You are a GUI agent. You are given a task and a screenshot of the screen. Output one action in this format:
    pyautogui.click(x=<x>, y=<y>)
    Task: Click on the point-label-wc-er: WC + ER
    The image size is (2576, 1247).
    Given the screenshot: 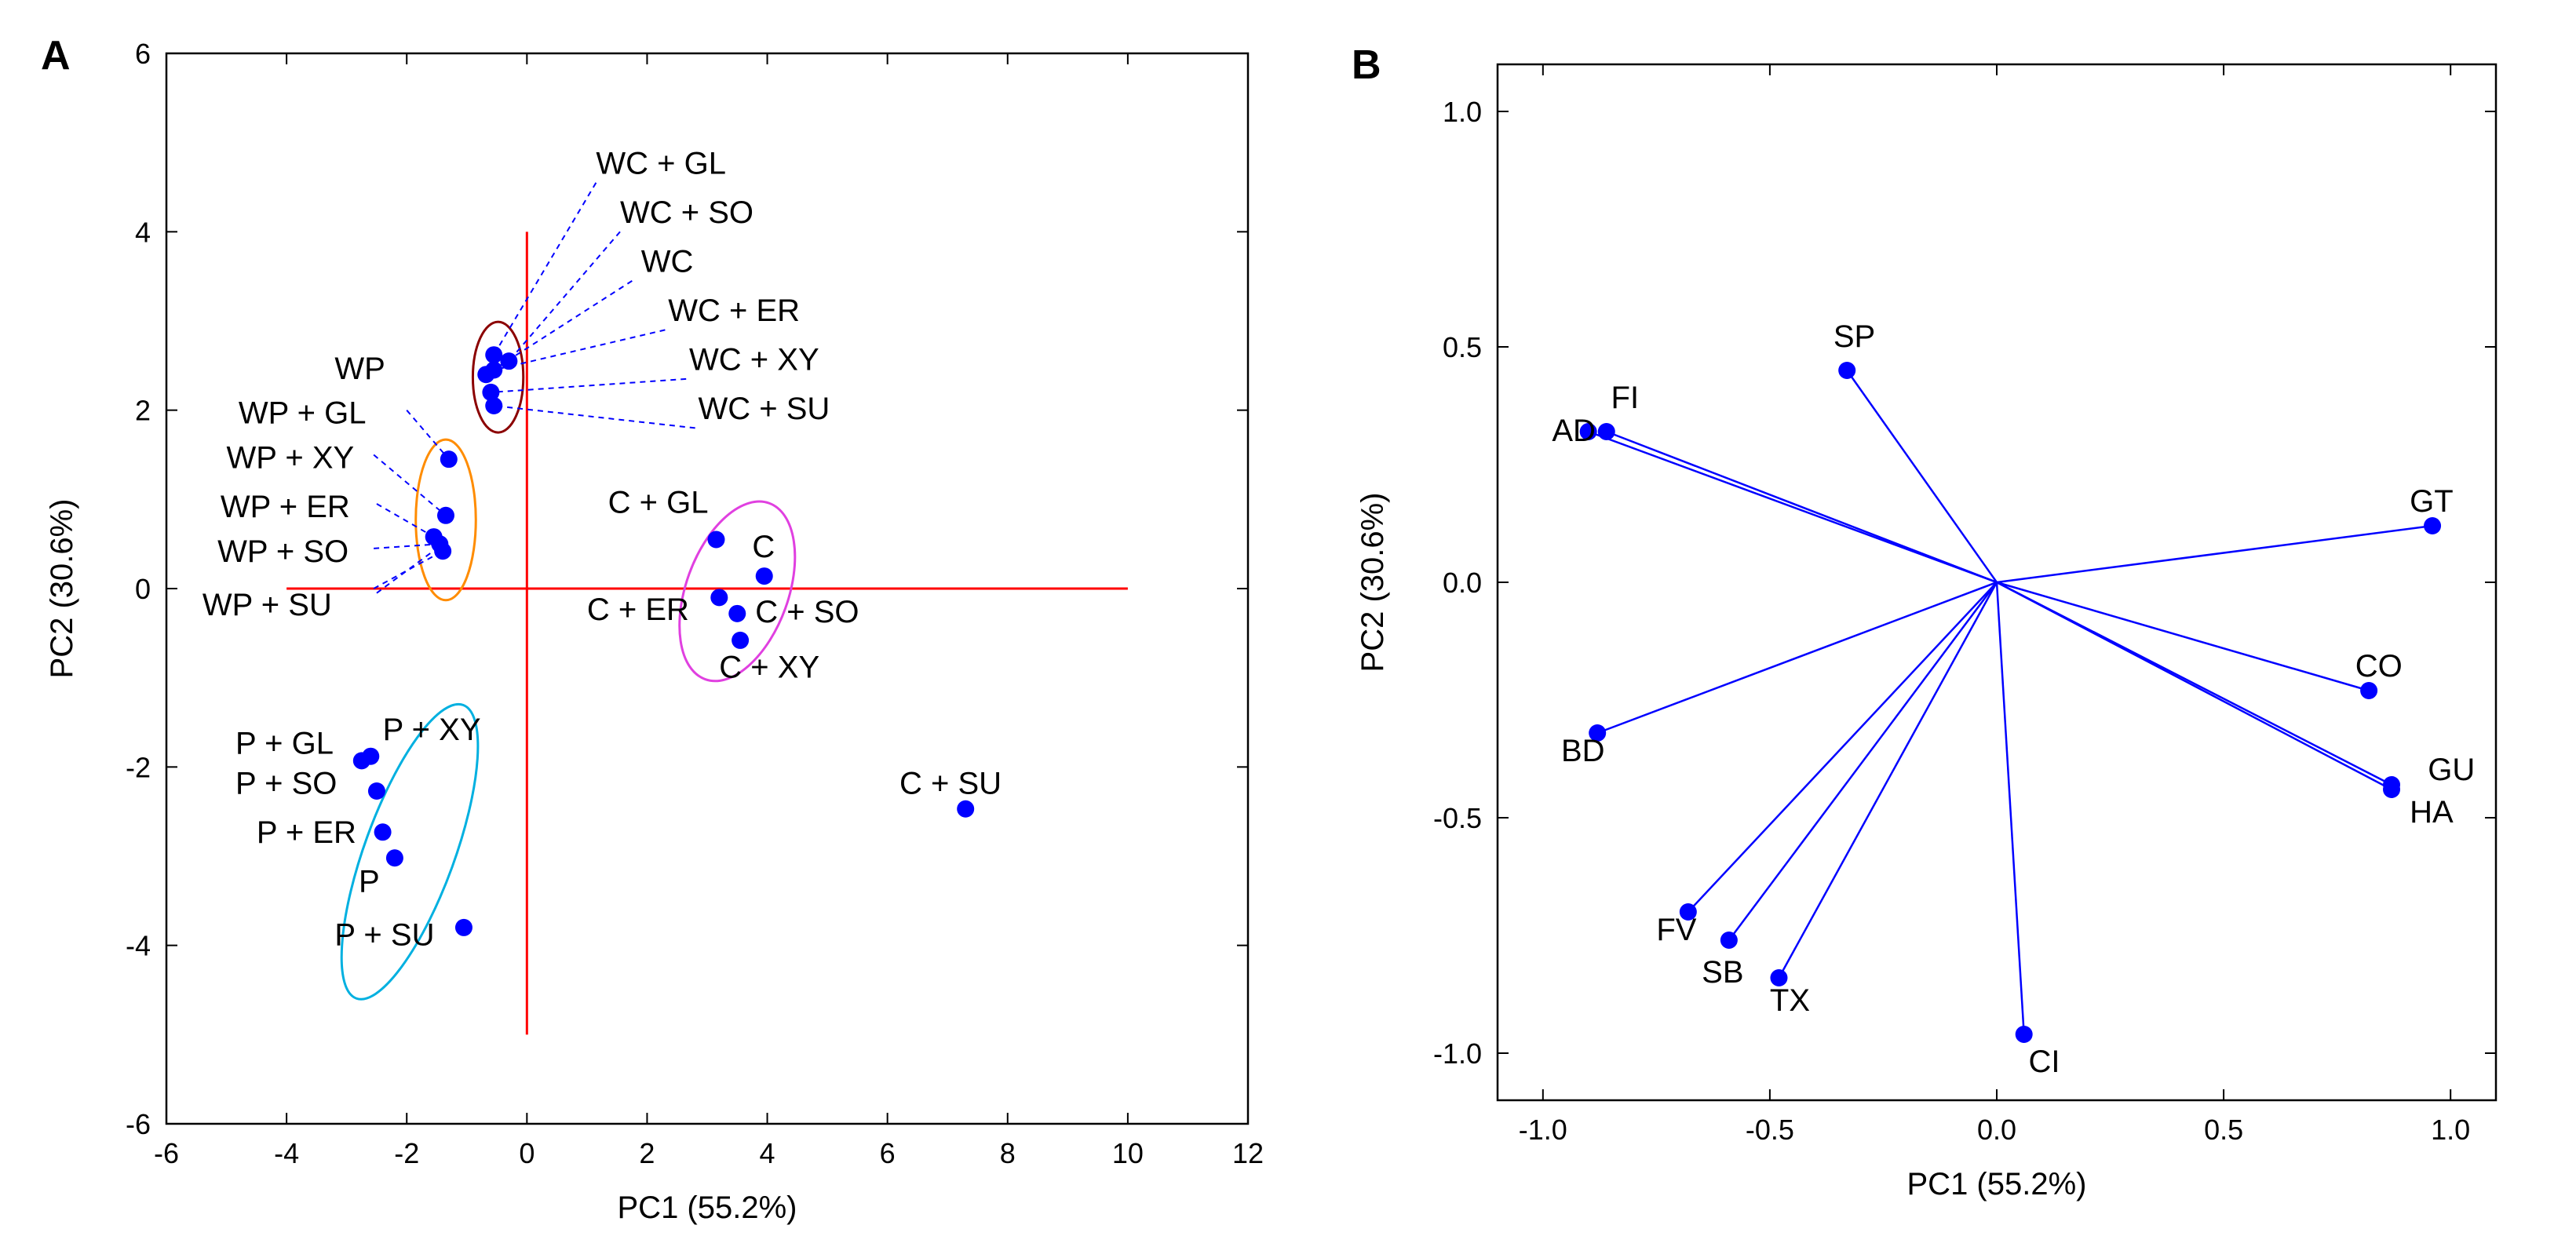 What is the action you would take?
    pyautogui.click(x=734, y=311)
    